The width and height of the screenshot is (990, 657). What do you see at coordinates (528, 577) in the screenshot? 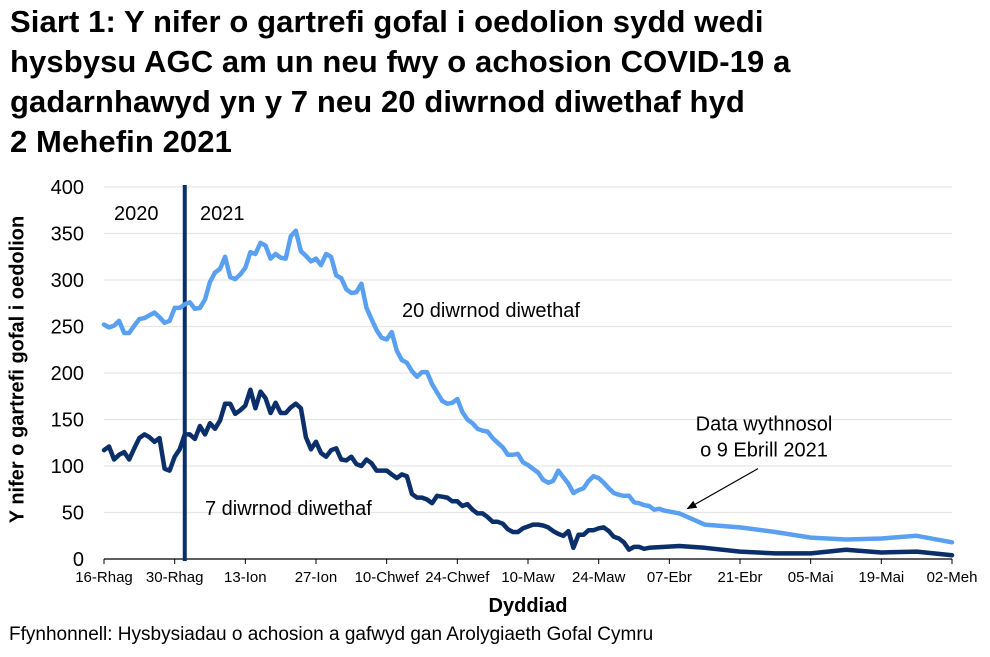
I see `x-tick-label: 10-Maw` at bounding box center [528, 577].